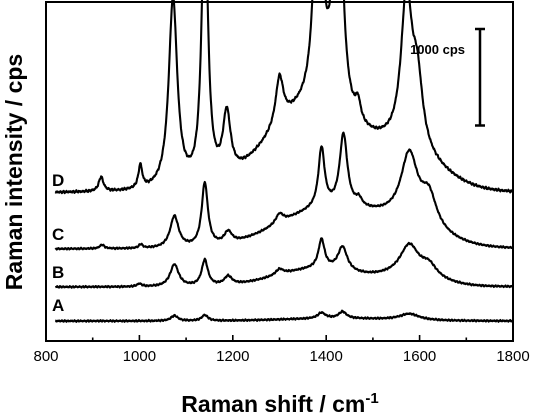  Describe the element at coordinates (139, 356) in the screenshot. I see `x-tick-label: 1000` at that location.